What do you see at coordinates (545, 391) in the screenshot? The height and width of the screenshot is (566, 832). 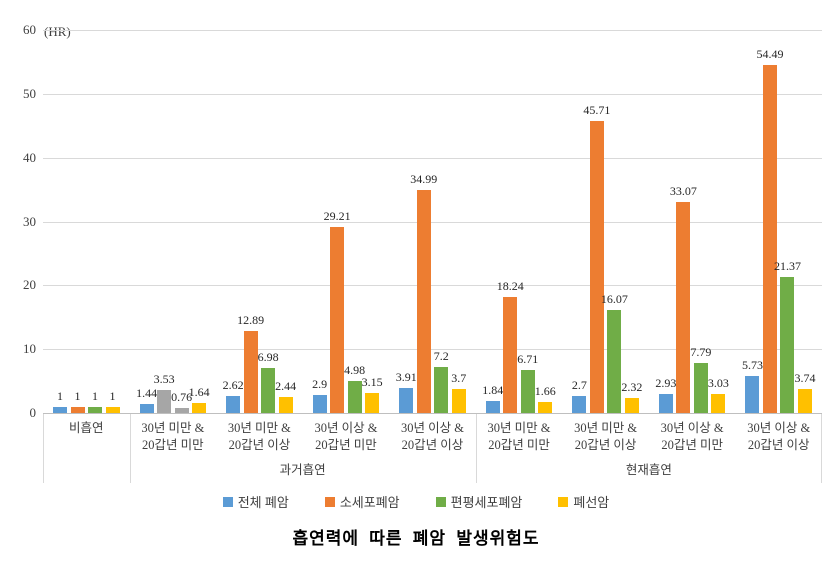 I see `bar-value-label: 1.66` at bounding box center [545, 391].